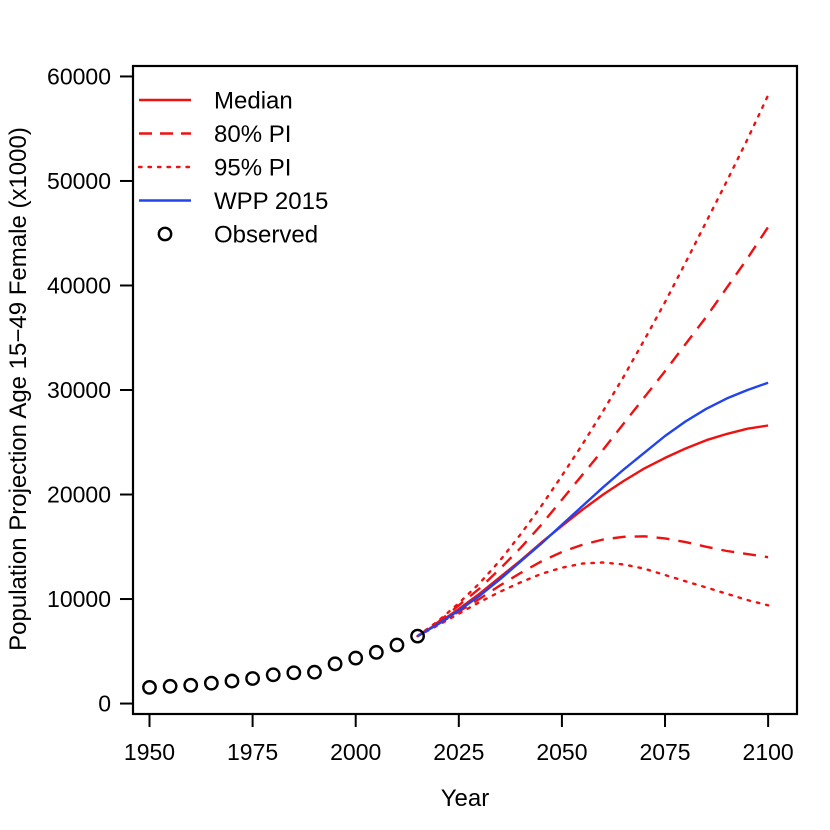  I want to click on series-line-95-pi-lower, so click(593, 599).